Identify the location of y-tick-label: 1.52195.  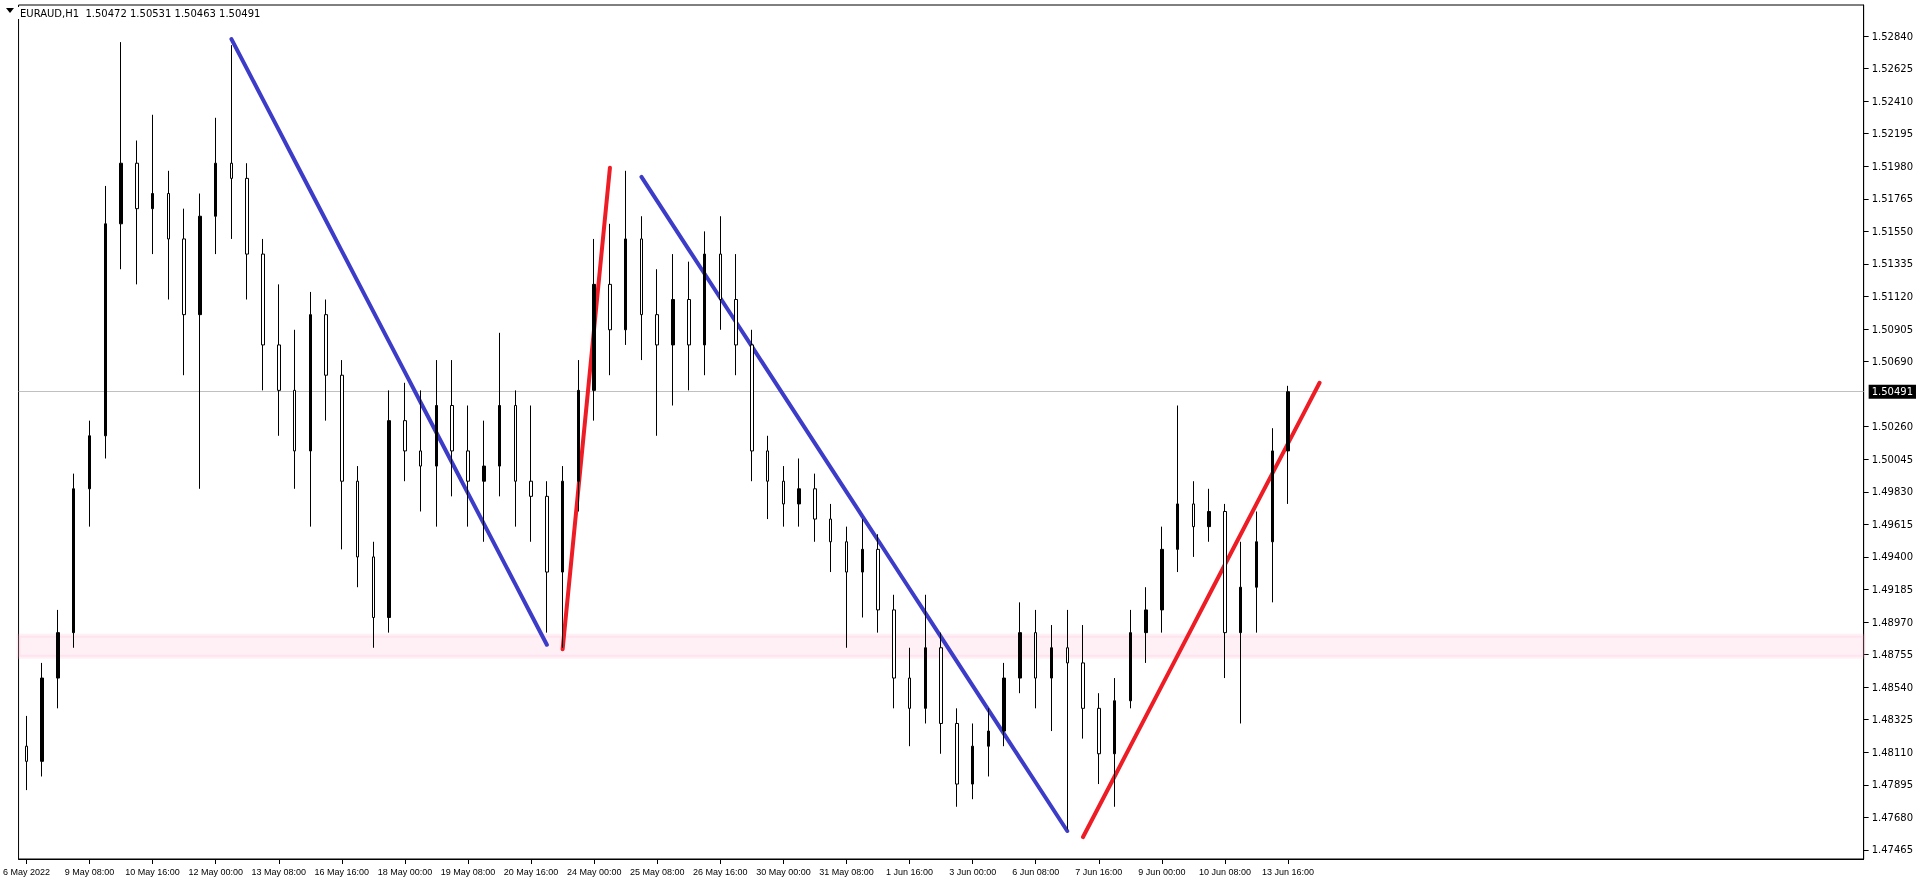
(1892, 134).